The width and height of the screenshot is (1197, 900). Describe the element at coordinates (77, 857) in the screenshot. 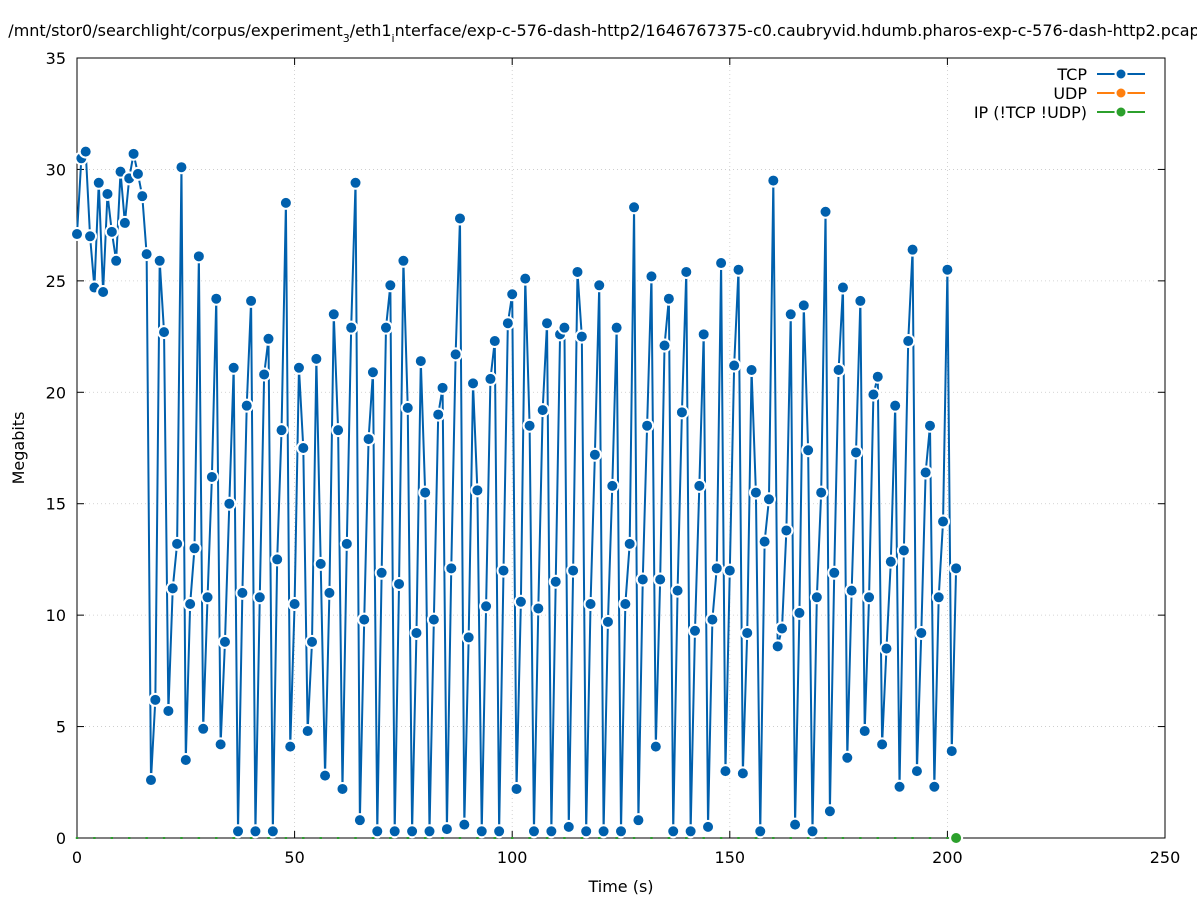

I see `x-tick-label: 0` at that location.